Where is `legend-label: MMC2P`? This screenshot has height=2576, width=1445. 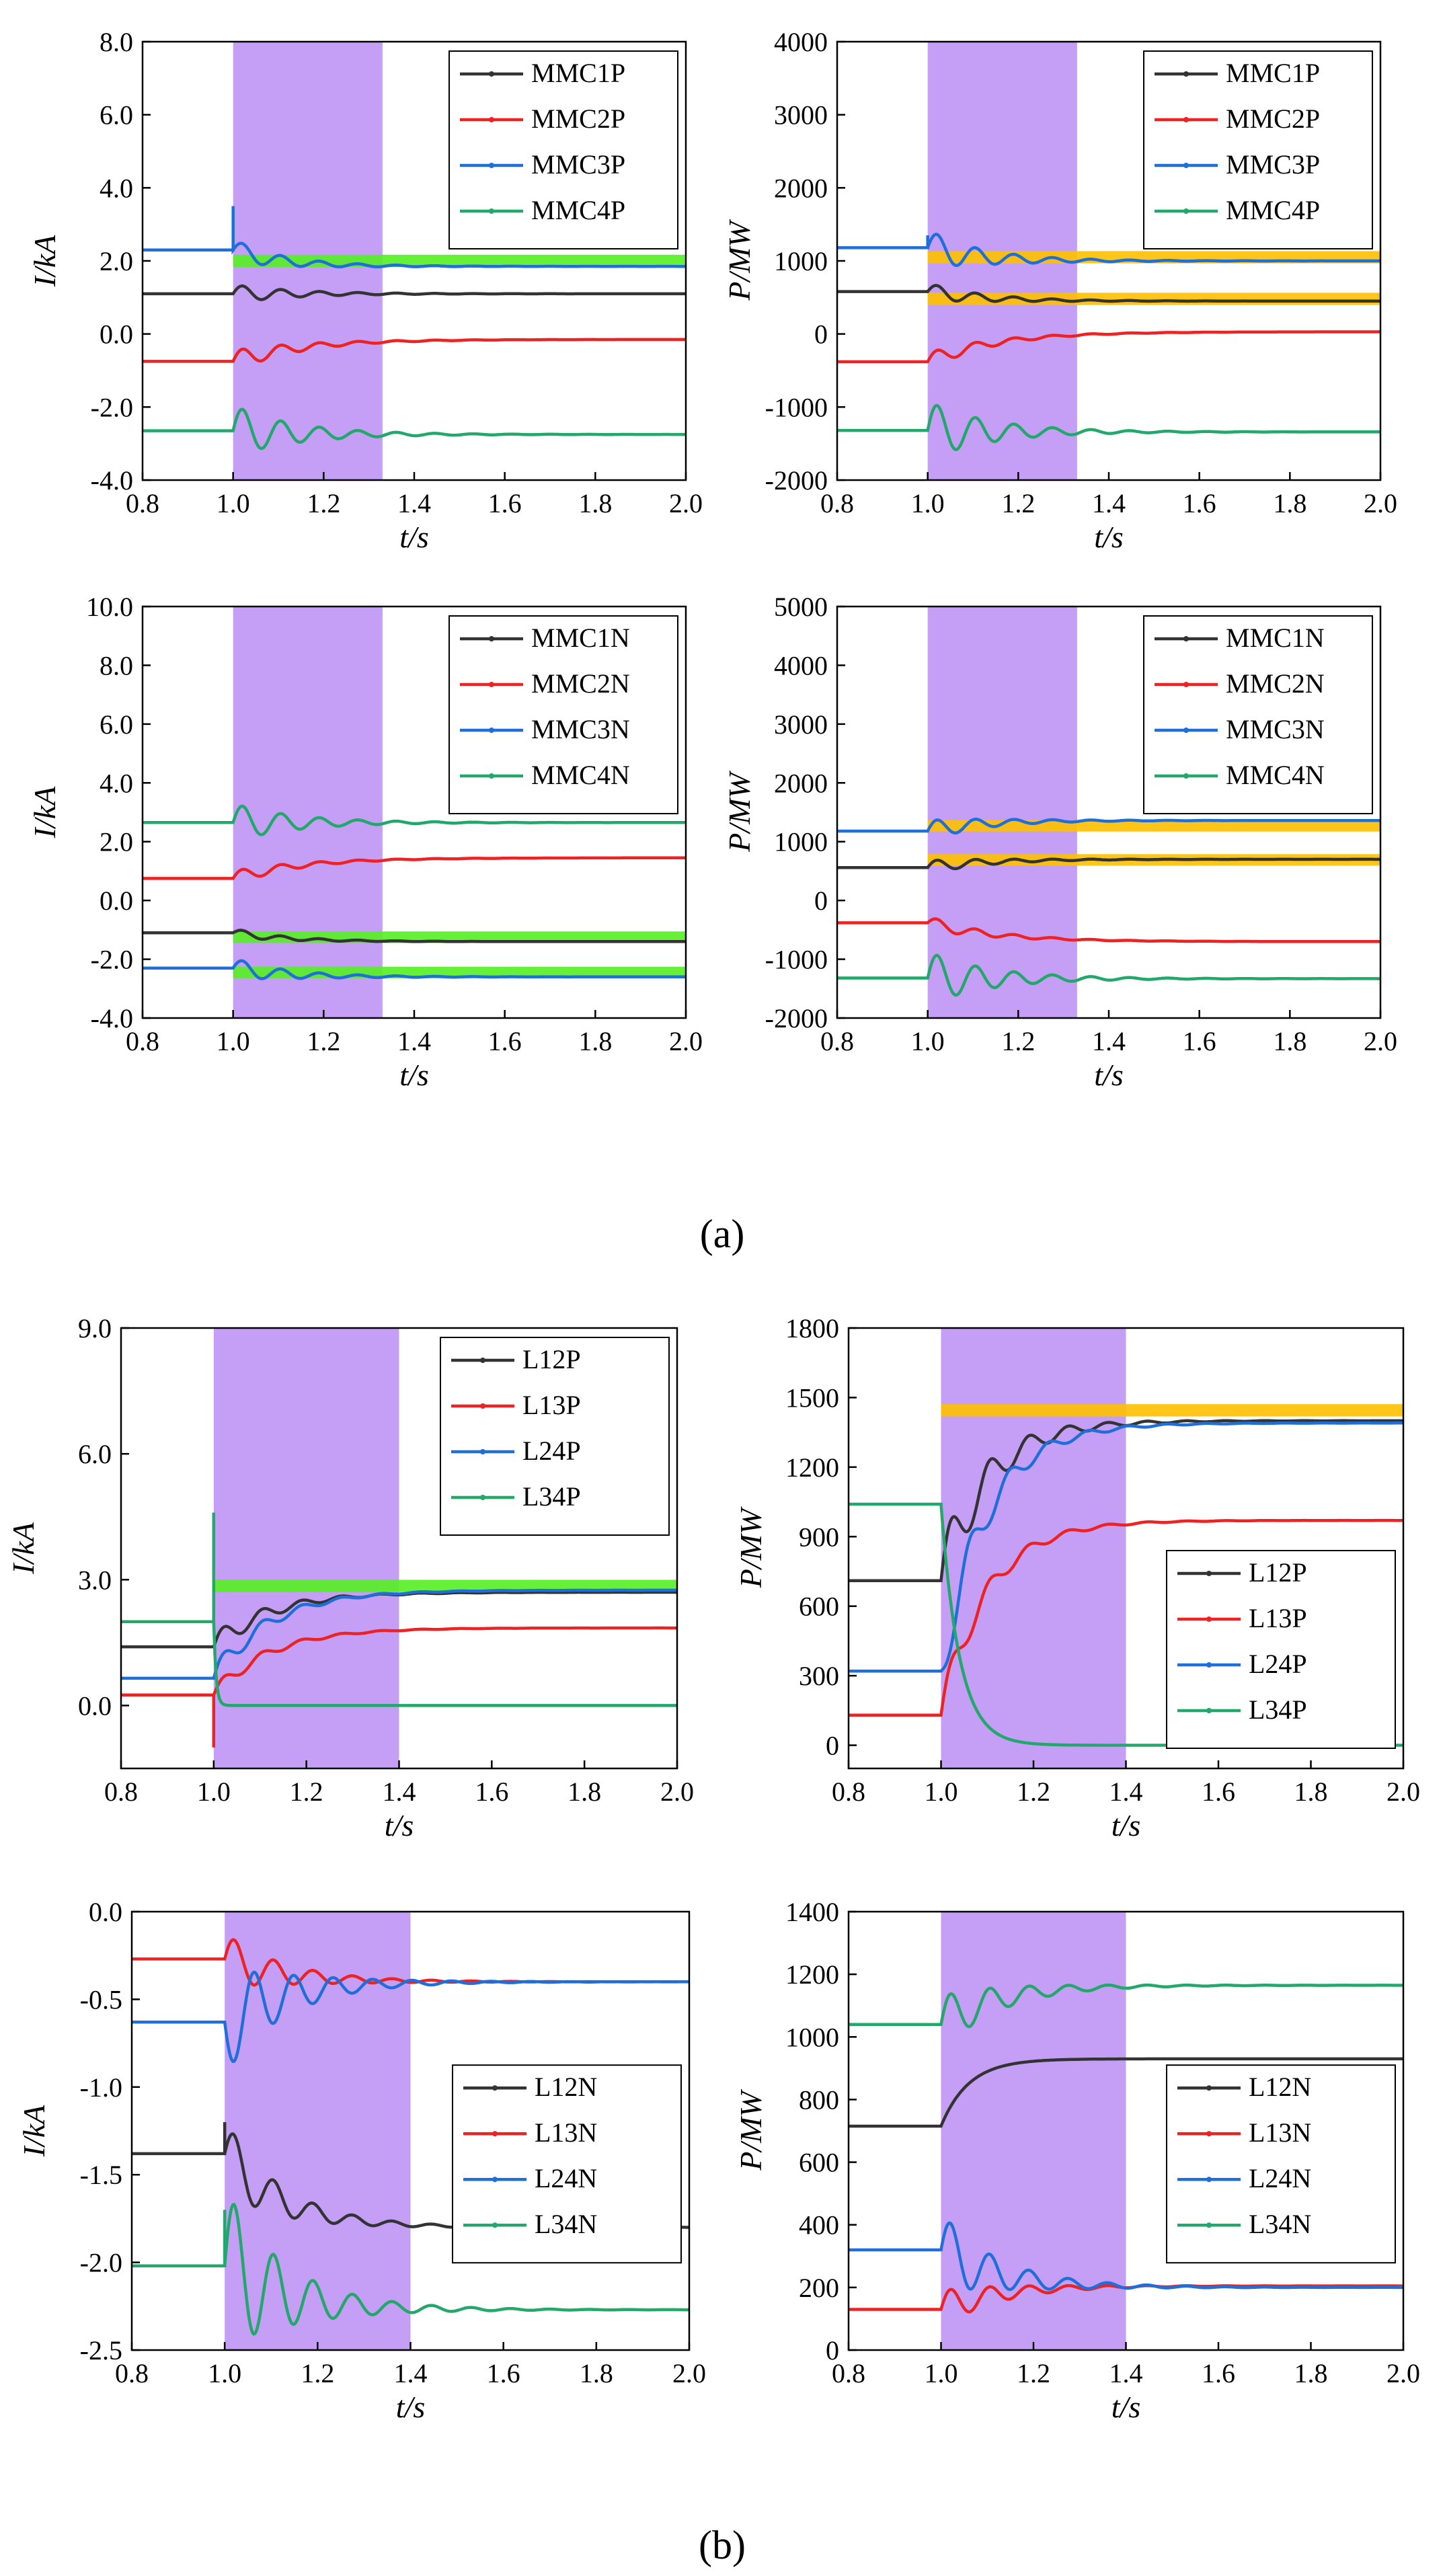
legend-label: MMC2P is located at coordinates (578, 119).